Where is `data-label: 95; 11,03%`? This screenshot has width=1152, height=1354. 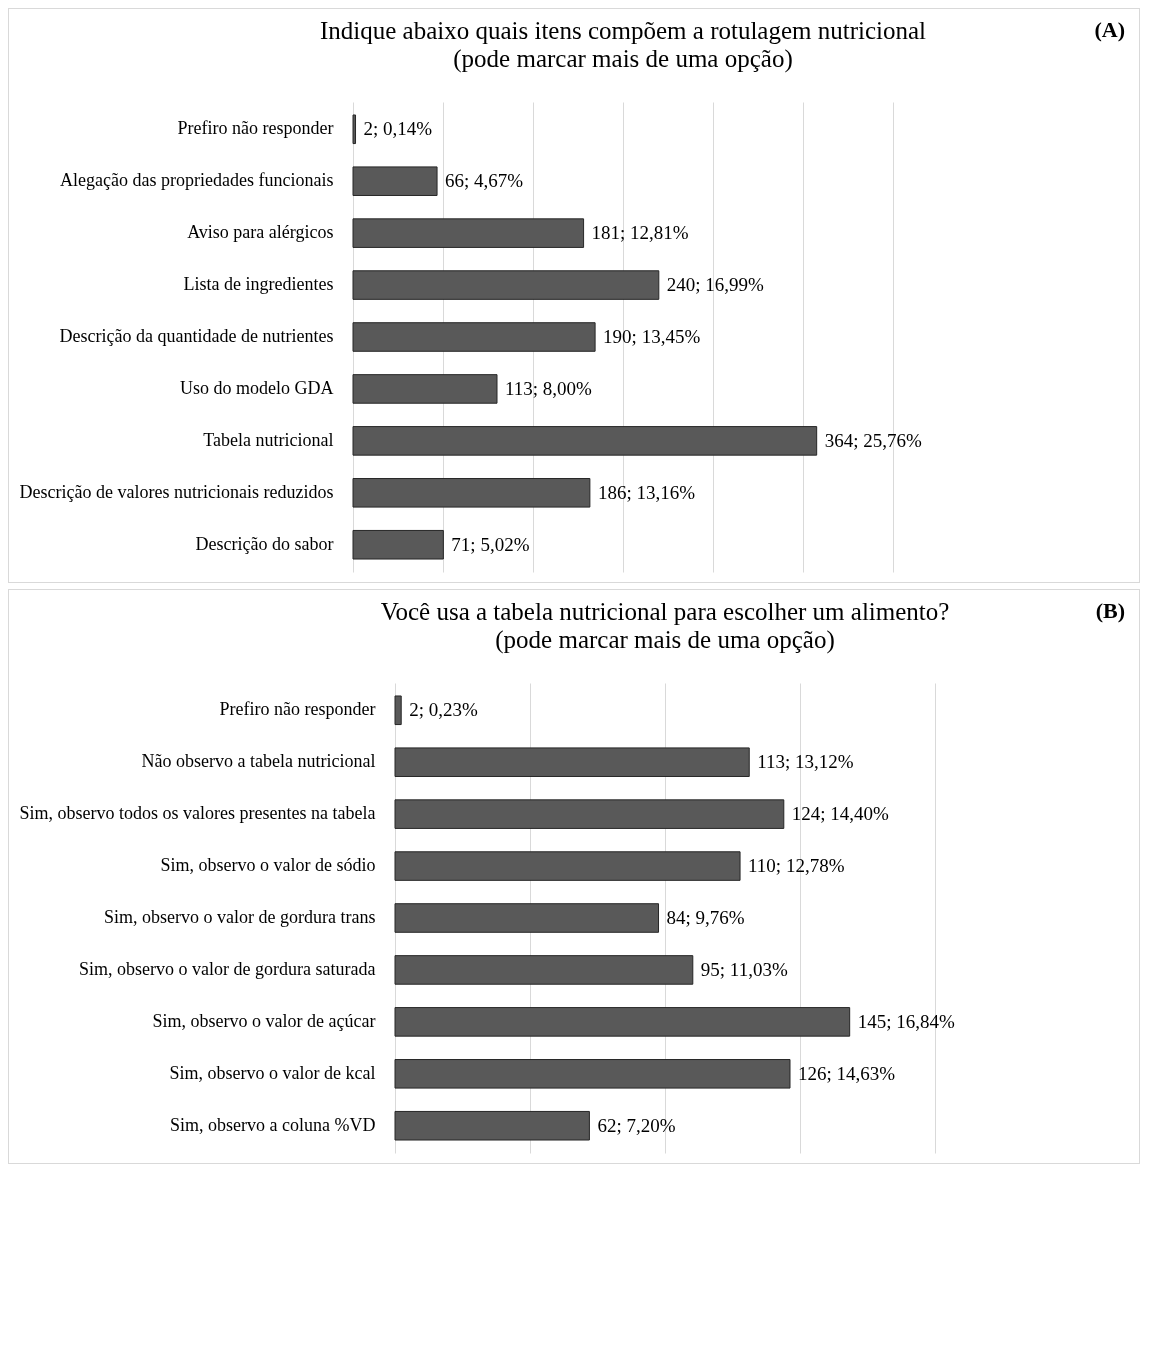 data-label: 95; 11,03% is located at coordinates (744, 969).